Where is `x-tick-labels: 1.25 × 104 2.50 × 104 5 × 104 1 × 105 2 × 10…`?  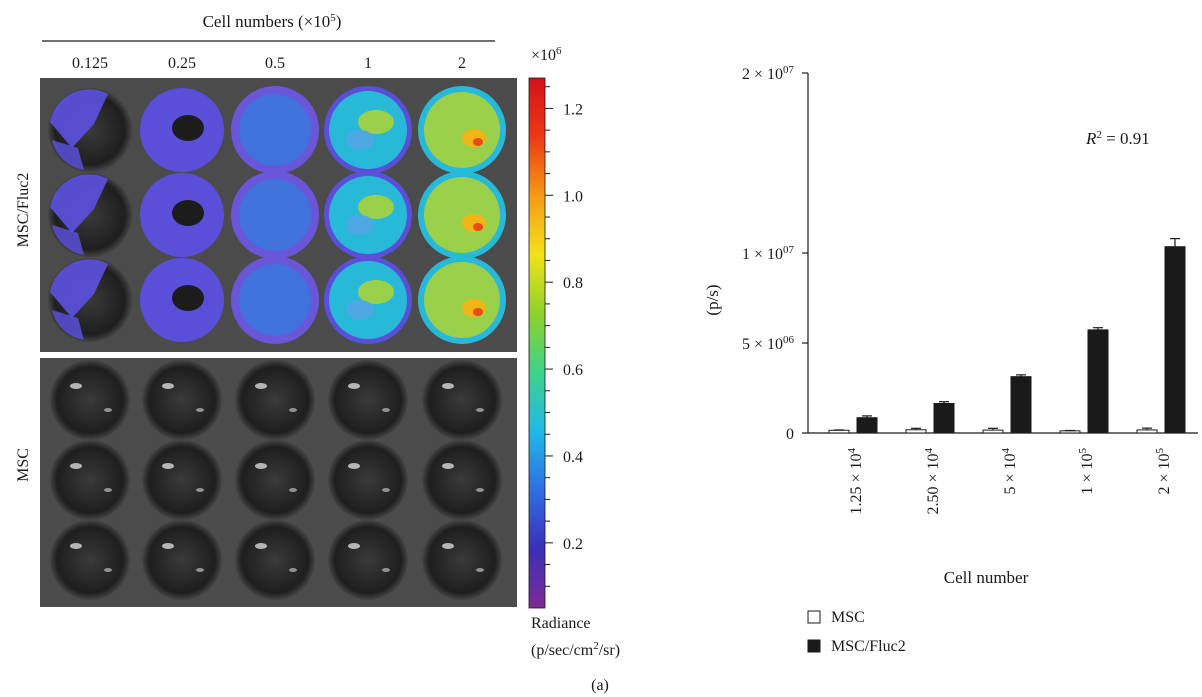 x-tick-labels: 1.25 × 104 2.50 × 104 5 × 104 1 × 105 2 × 10… is located at coordinates (1009, 481).